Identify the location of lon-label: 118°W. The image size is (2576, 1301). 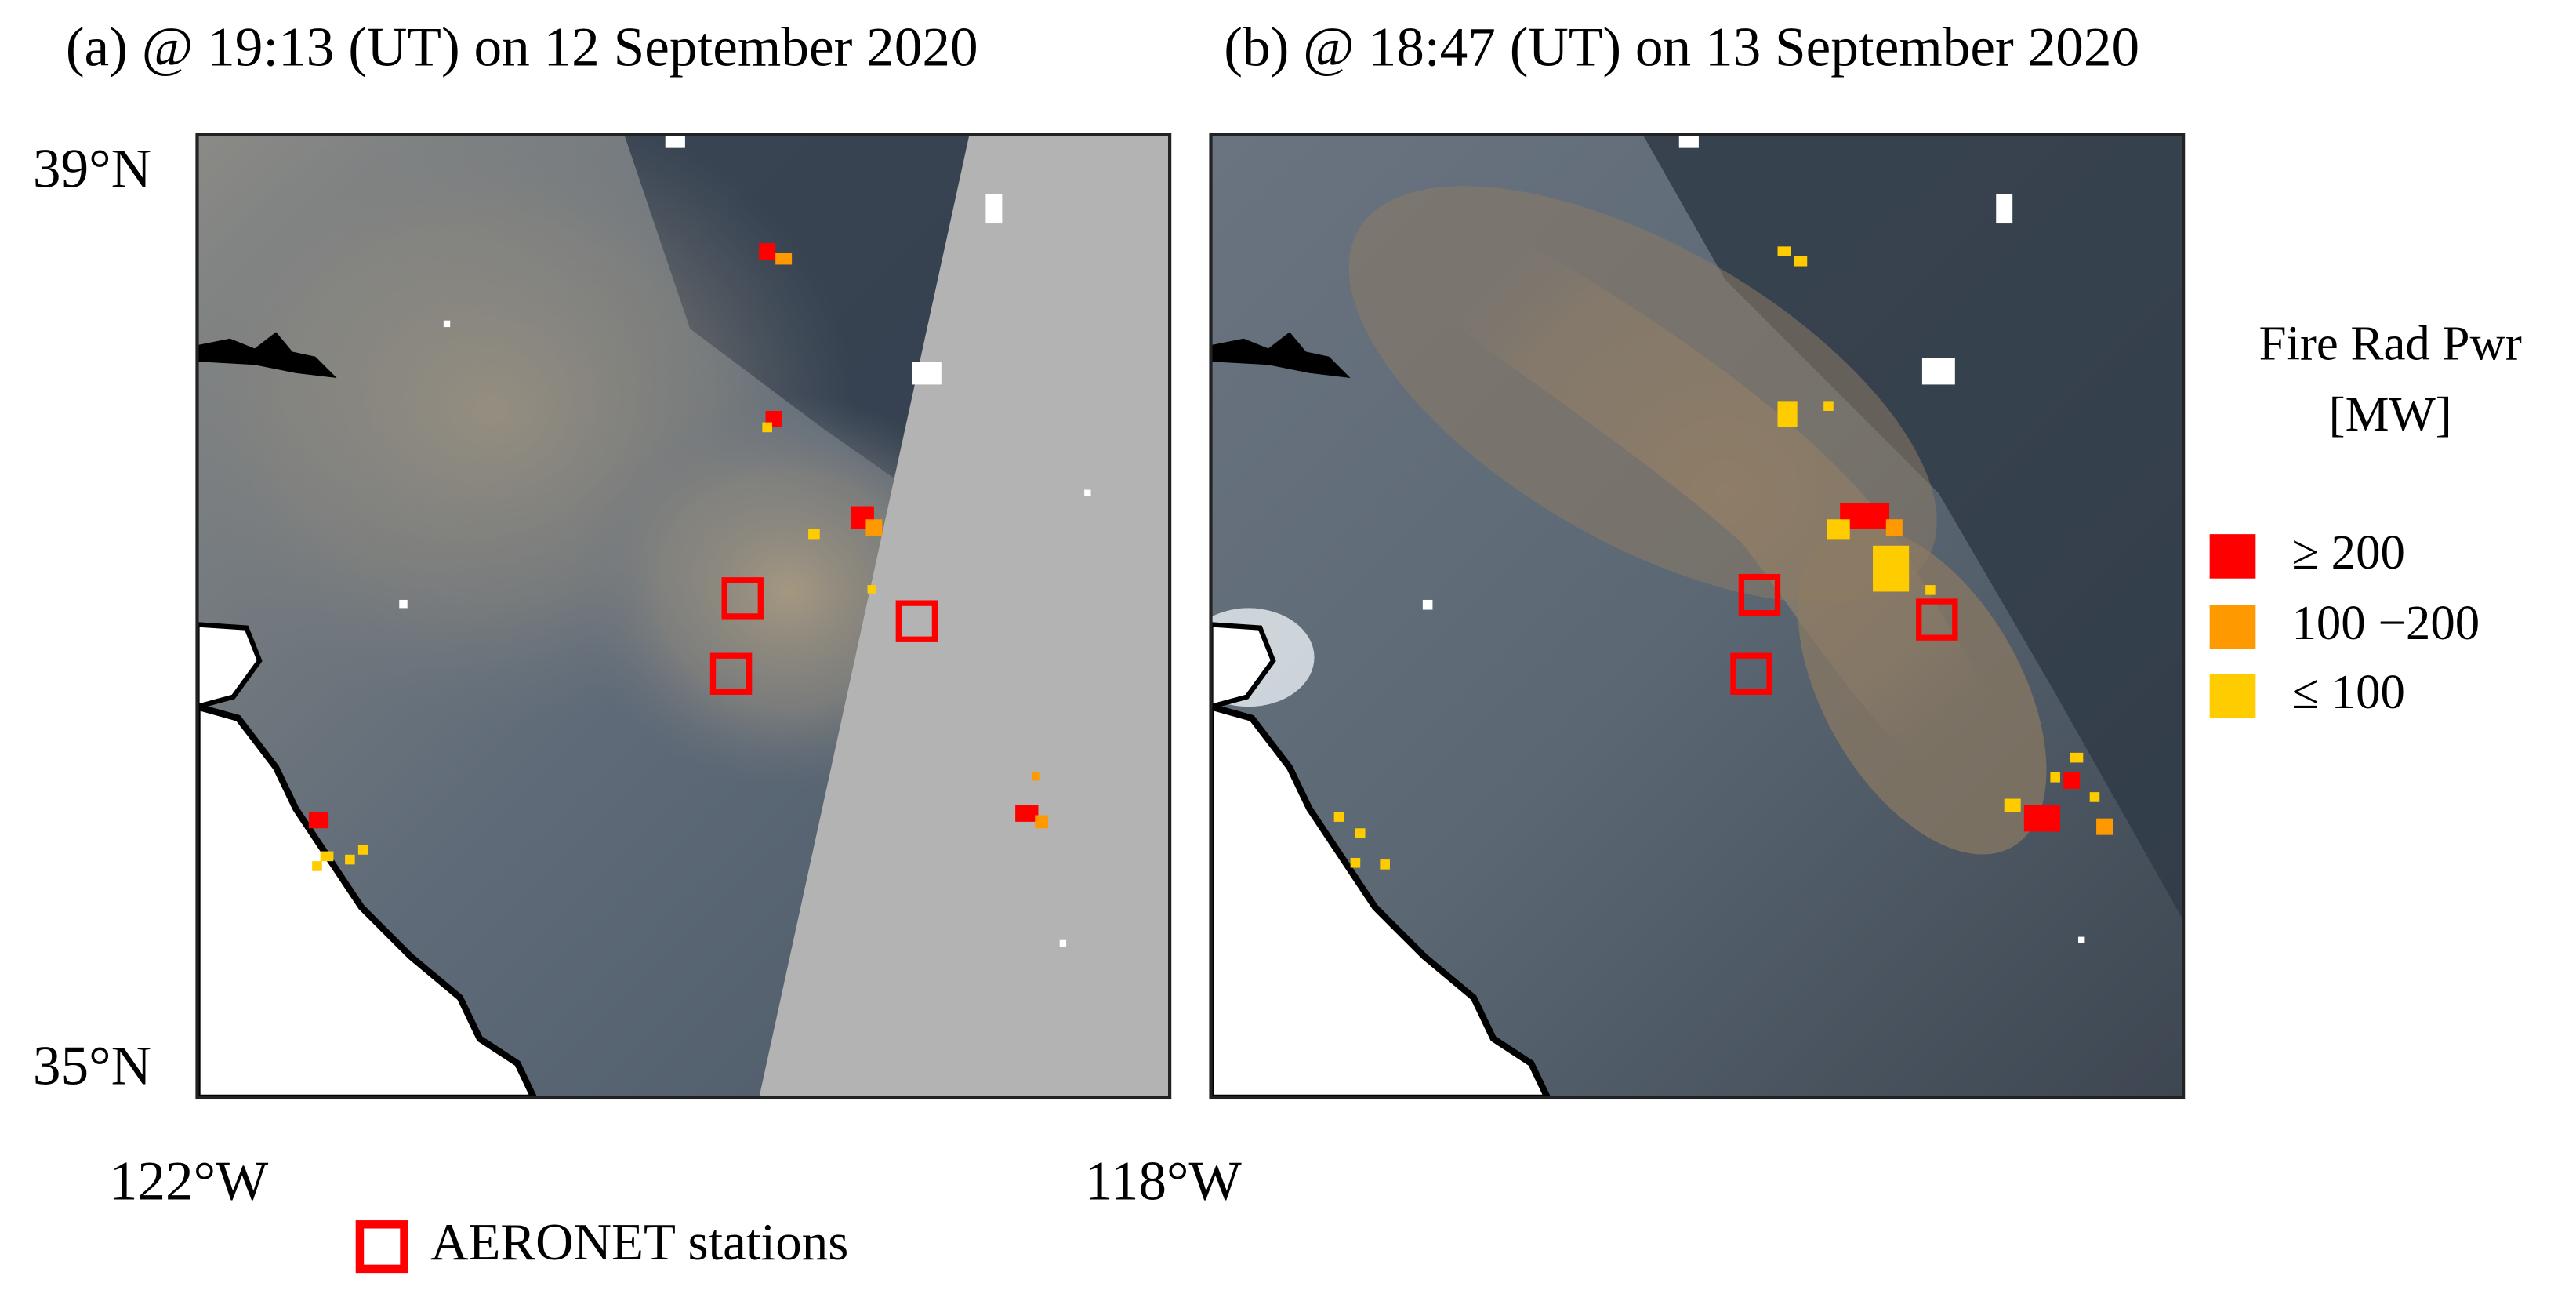
(1164, 1181).